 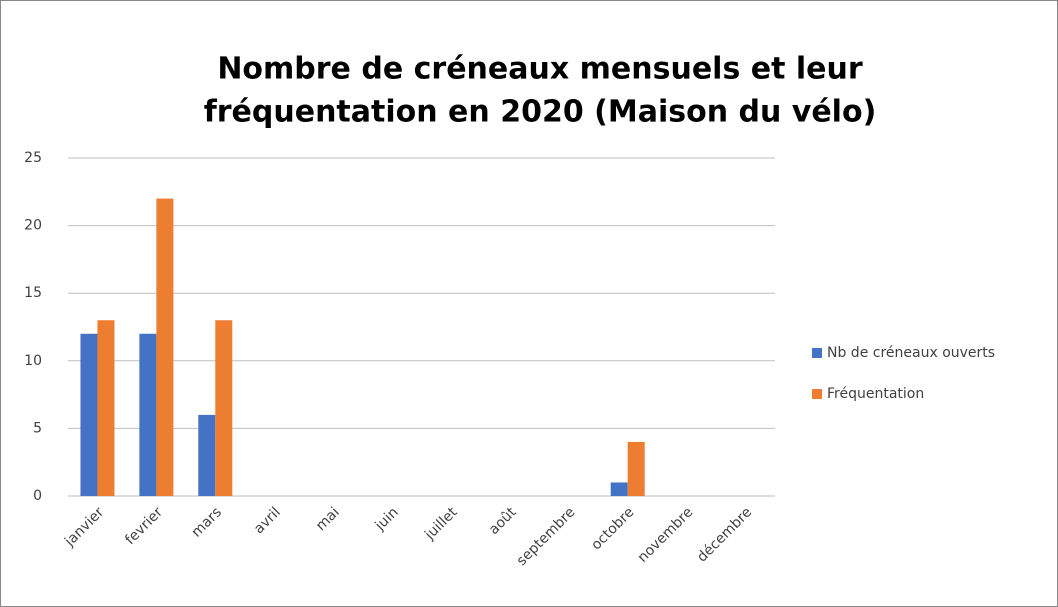 What do you see at coordinates (33, 158) in the screenshot?
I see `y-tick-label: 25` at bounding box center [33, 158].